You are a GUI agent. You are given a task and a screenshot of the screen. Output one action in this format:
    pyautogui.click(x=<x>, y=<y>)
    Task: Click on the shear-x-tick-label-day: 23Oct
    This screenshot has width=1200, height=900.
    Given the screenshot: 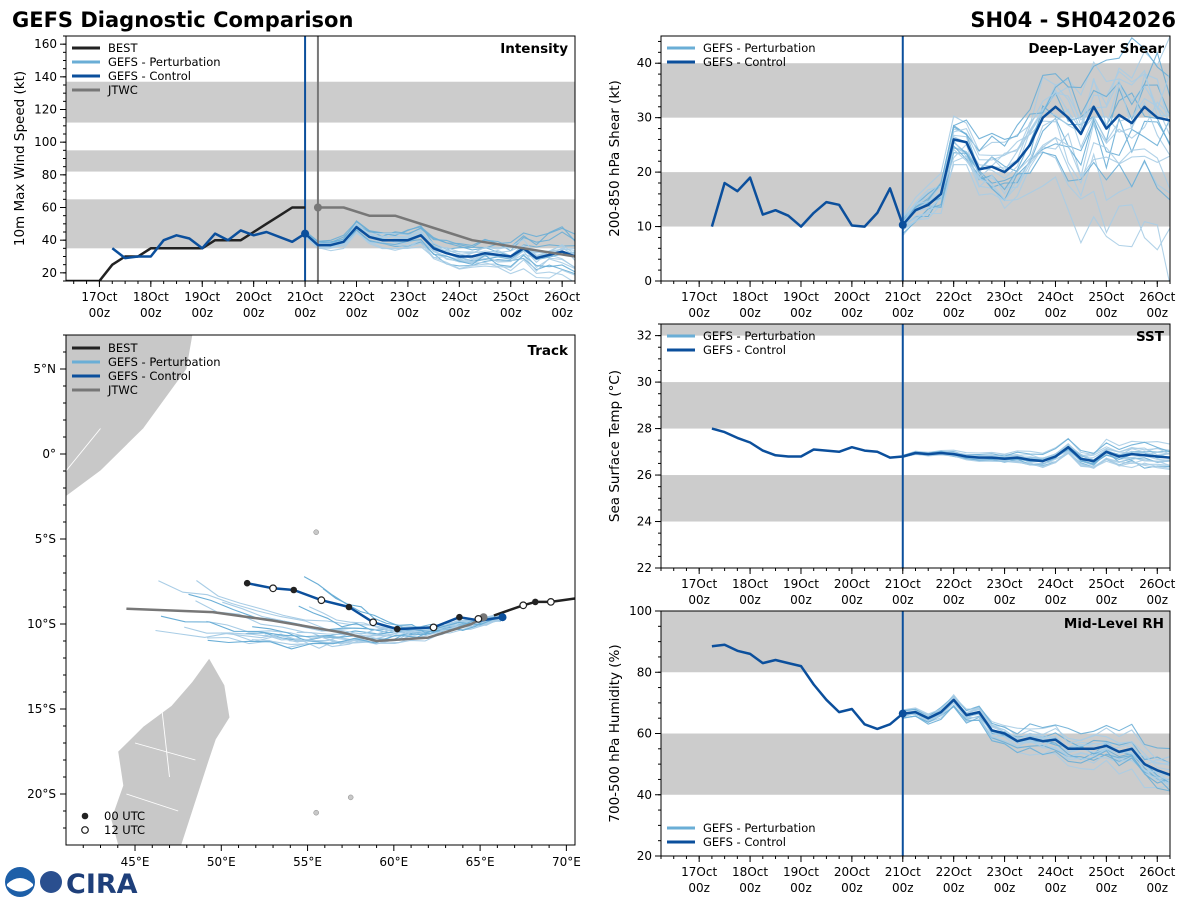 What is the action you would take?
    pyautogui.click(x=1005, y=297)
    